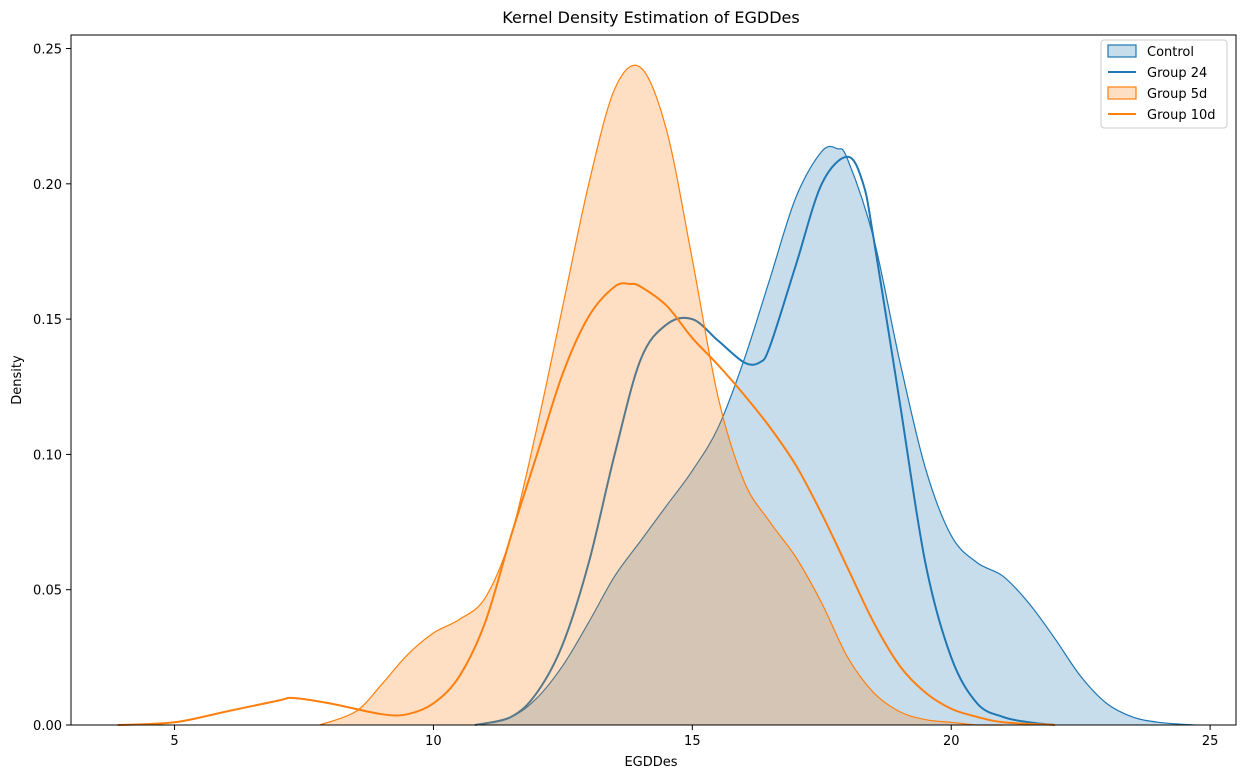  Describe the element at coordinates (1210, 741) in the screenshot. I see `x-tick-label: 25` at that location.